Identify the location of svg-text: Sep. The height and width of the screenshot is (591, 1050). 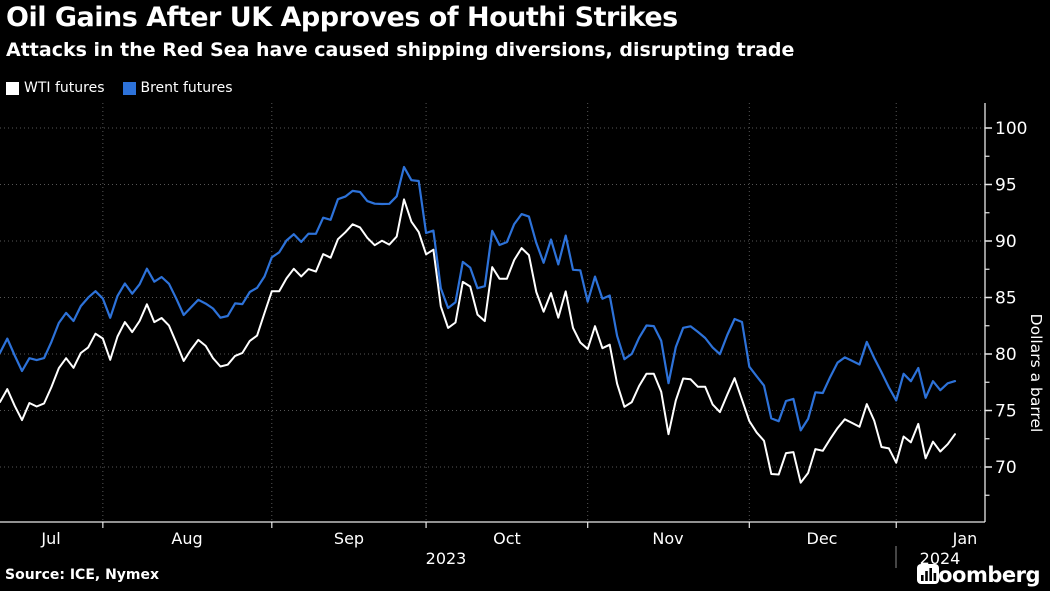
(349, 538).